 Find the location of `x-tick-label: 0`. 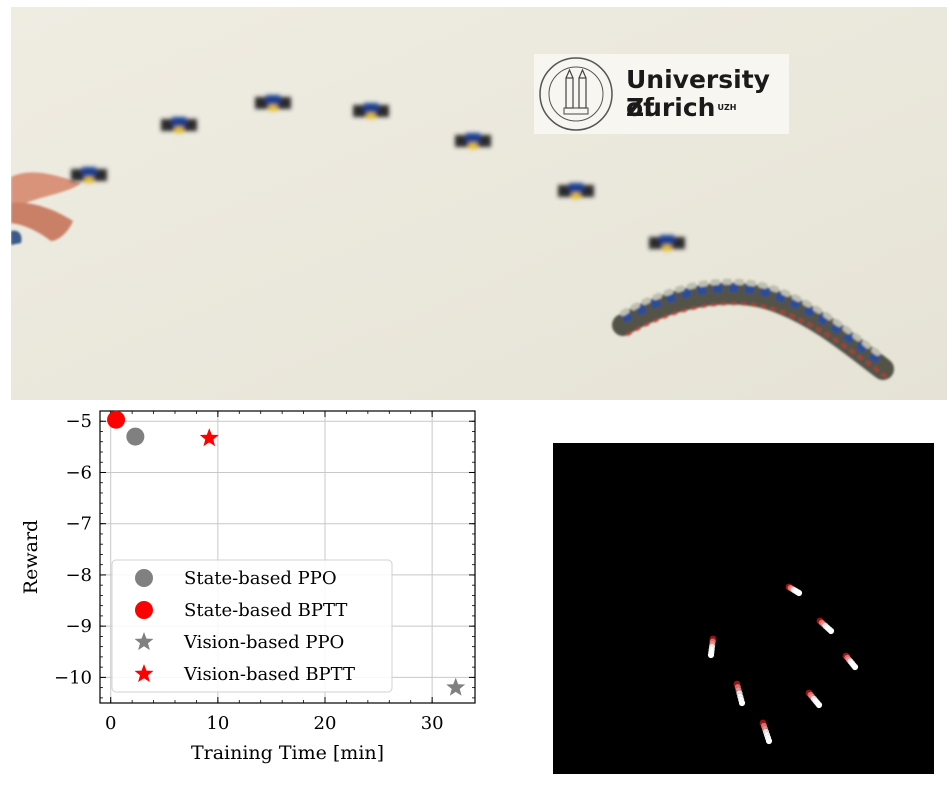

x-tick-label: 0 is located at coordinates (110, 723).